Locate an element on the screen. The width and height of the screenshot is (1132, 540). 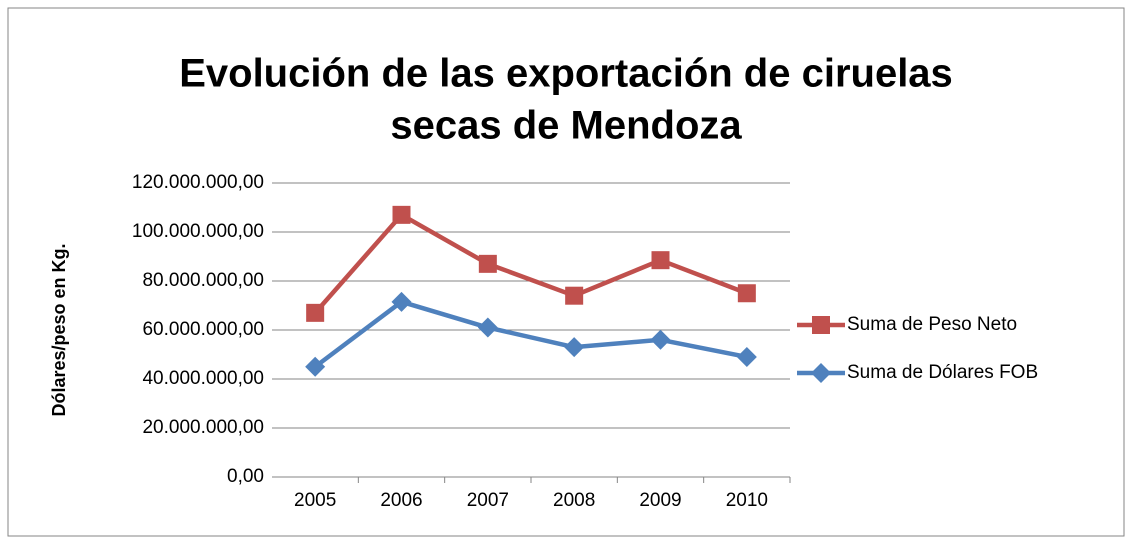
chart-title: Evolución de las exportación de ciruelas is located at coordinates (566, 74).